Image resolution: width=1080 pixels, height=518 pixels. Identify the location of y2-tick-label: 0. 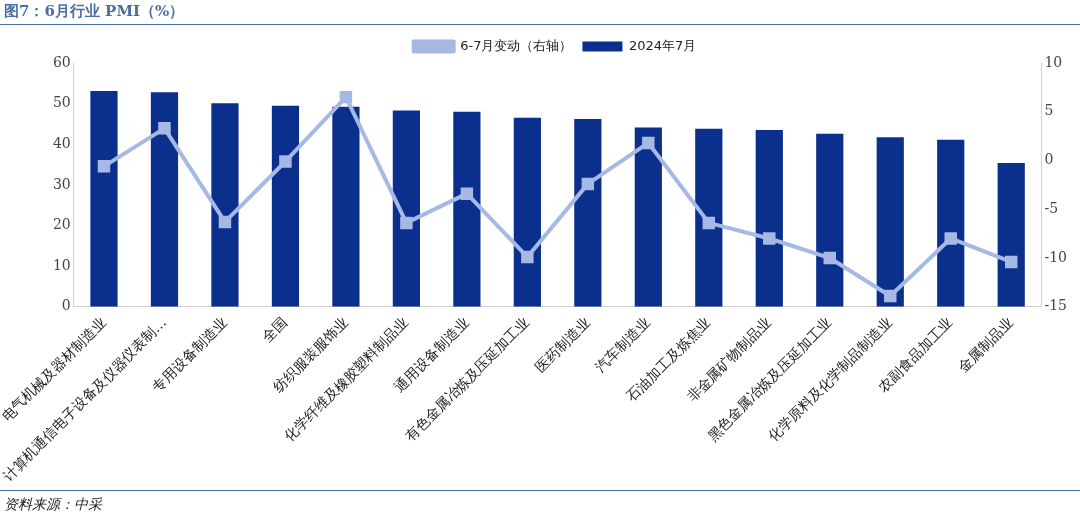
(1049, 159).